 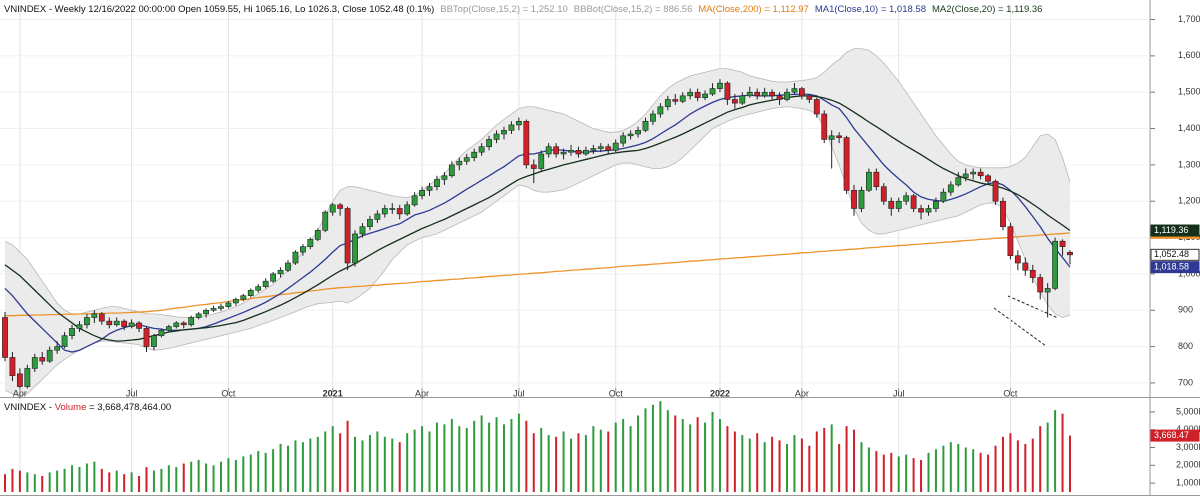 I want to click on trend-line, so click(x=1020, y=327).